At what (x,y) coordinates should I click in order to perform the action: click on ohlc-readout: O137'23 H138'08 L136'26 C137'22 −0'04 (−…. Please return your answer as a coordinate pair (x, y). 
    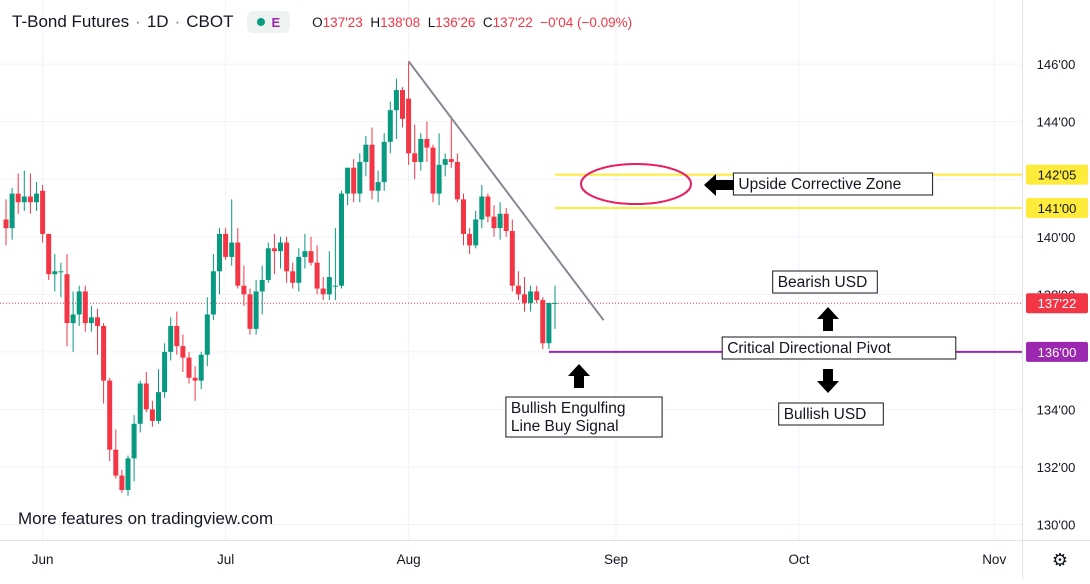
    Looking at the image, I should click on (472, 22).